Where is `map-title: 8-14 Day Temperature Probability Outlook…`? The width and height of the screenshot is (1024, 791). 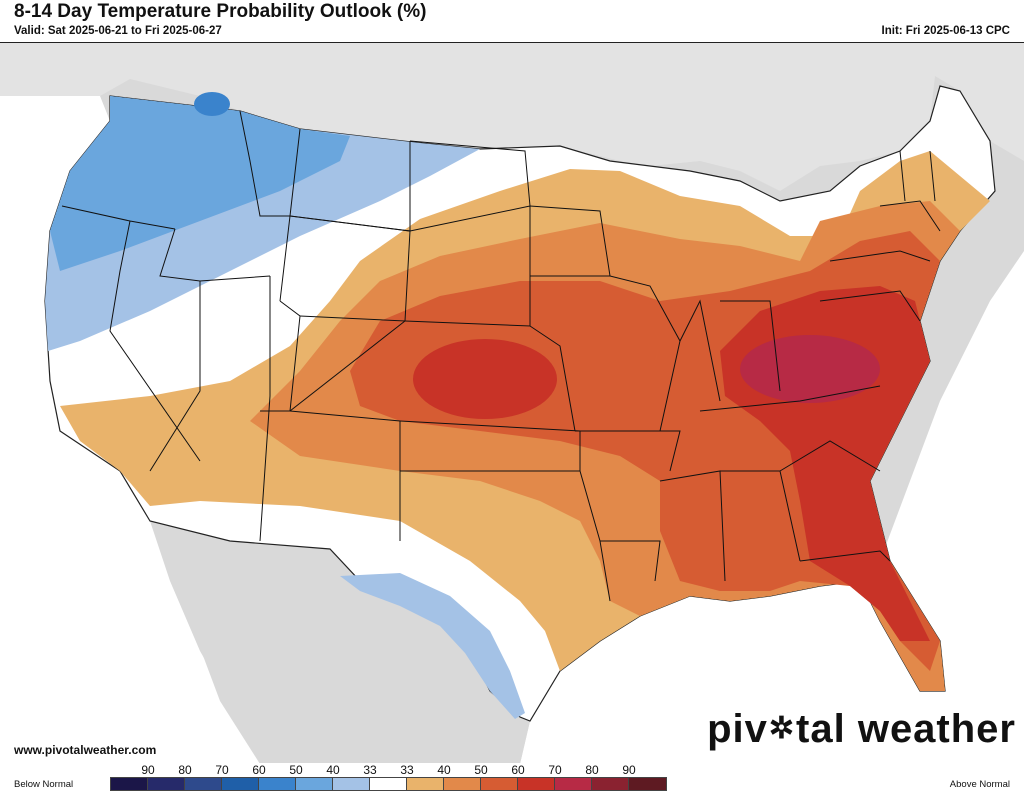
map-title: 8-14 Day Temperature Probability Outlook… is located at coordinates (220, 11).